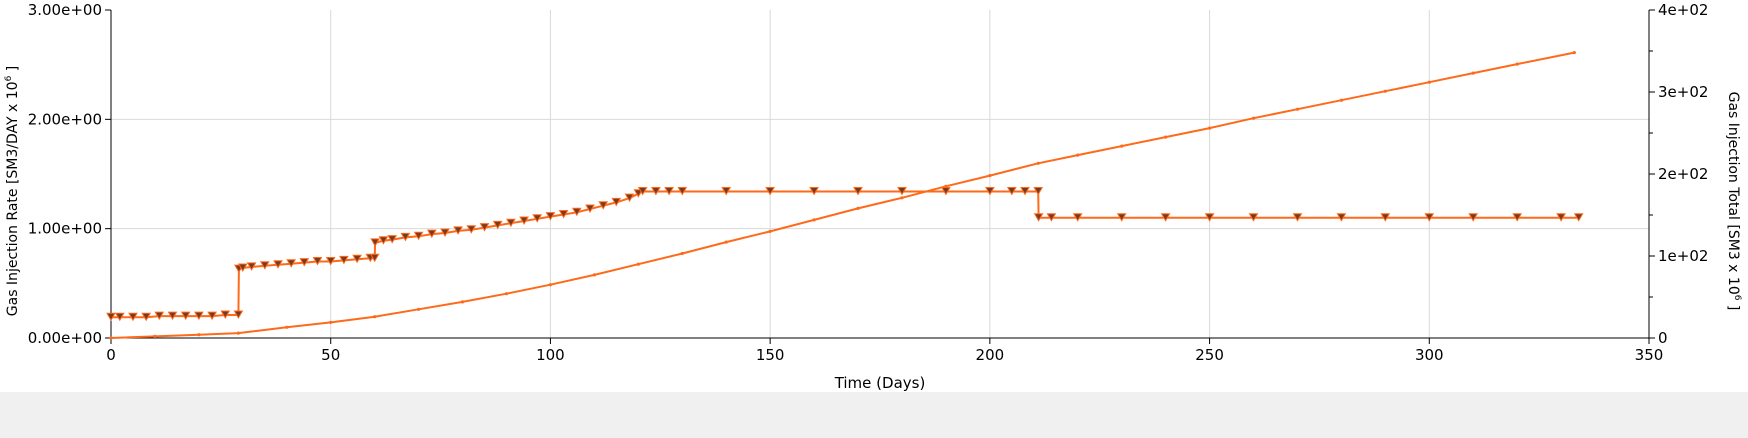 Image resolution: width=1748 pixels, height=438 pixels. What do you see at coordinates (1683, 174) in the screenshot?
I see `y-right-tick-label: 2e+02` at bounding box center [1683, 174].